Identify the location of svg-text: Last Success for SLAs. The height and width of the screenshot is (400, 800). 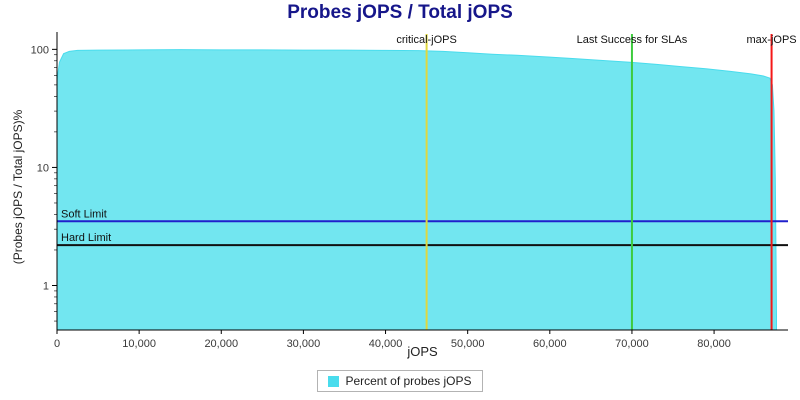
(632, 40).